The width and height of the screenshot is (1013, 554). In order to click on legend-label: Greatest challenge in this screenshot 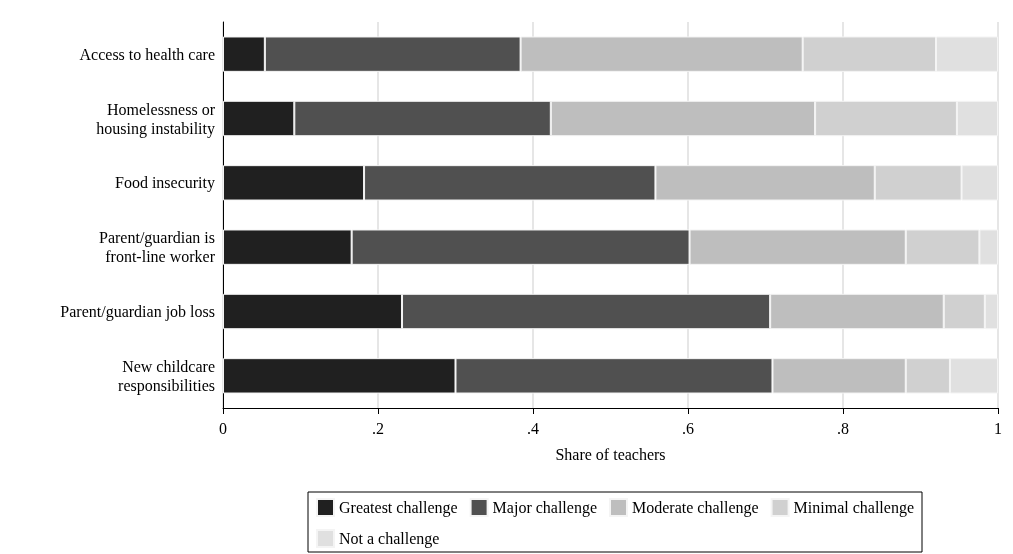, I will do `click(398, 508)`.